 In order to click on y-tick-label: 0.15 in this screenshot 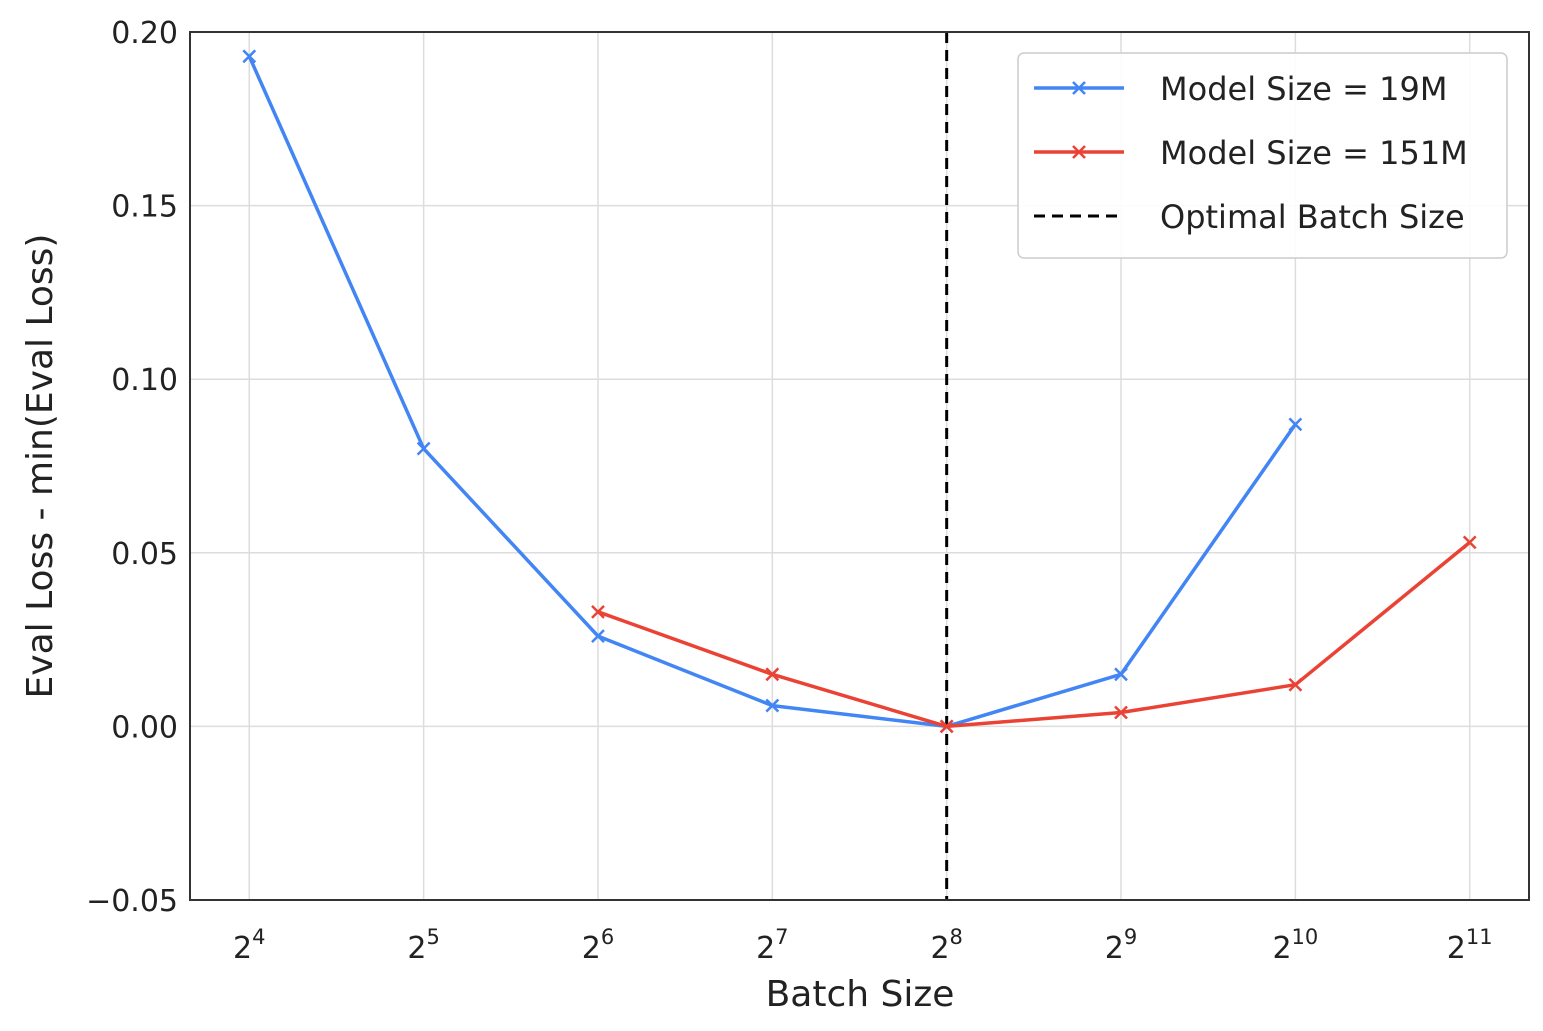, I will do `click(144, 207)`.